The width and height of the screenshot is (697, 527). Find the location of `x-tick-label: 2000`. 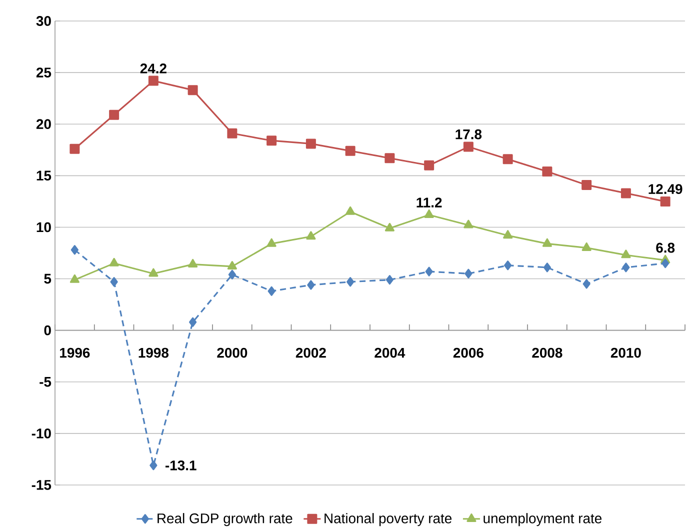

x-tick-label: 2000 is located at coordinates (232, 353).